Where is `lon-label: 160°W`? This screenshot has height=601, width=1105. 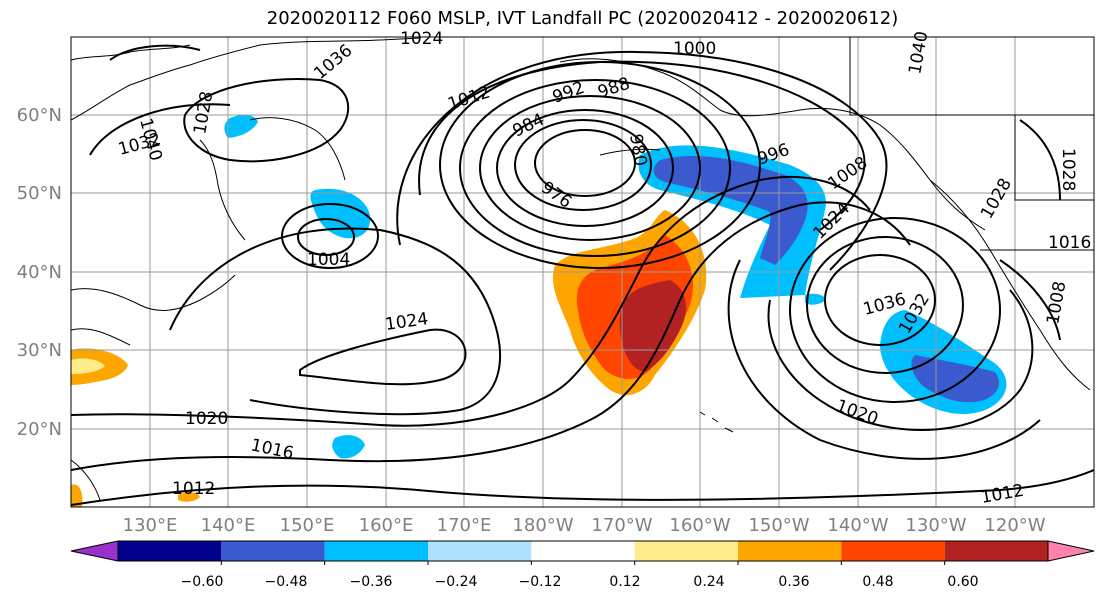
lon-label: 160°W is located at coordinates (699, 525).